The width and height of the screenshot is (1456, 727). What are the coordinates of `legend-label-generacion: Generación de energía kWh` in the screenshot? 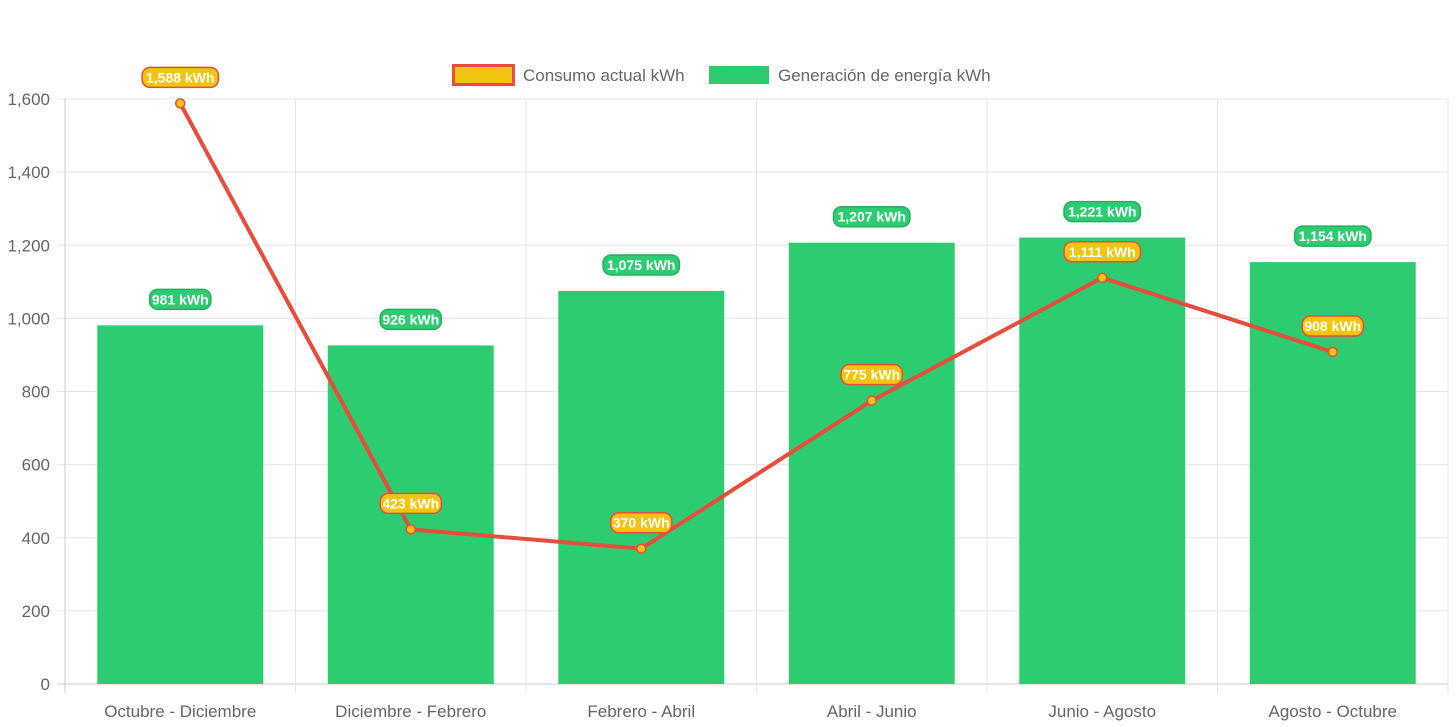 It's located at (884, 75).